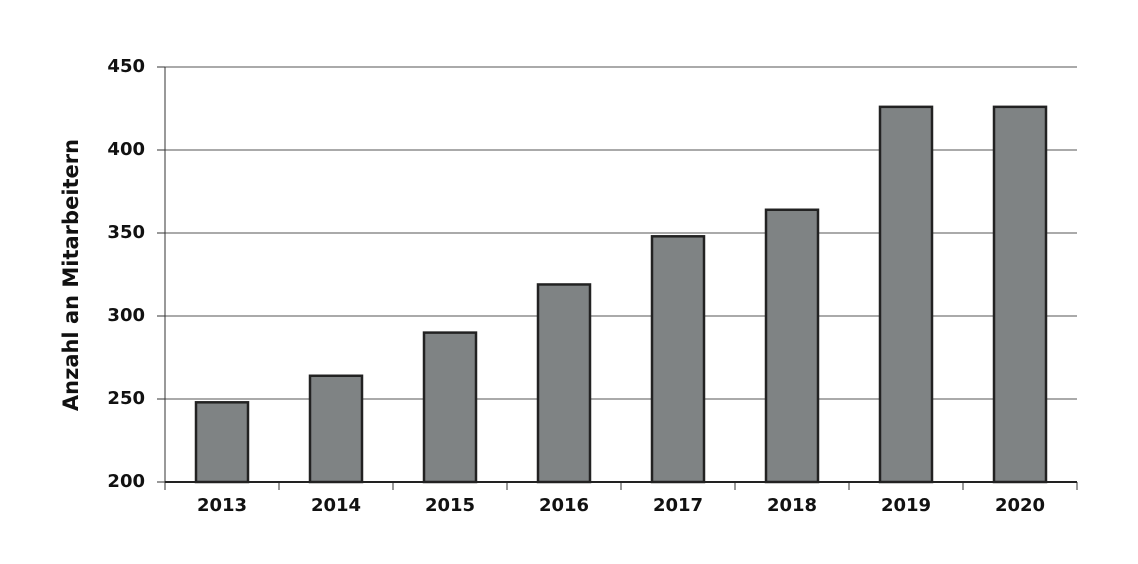  What do you see at coordinates (126, 481) in the screenshot?
I see `y-tick-label: 200` at bounding box center [126, 481].